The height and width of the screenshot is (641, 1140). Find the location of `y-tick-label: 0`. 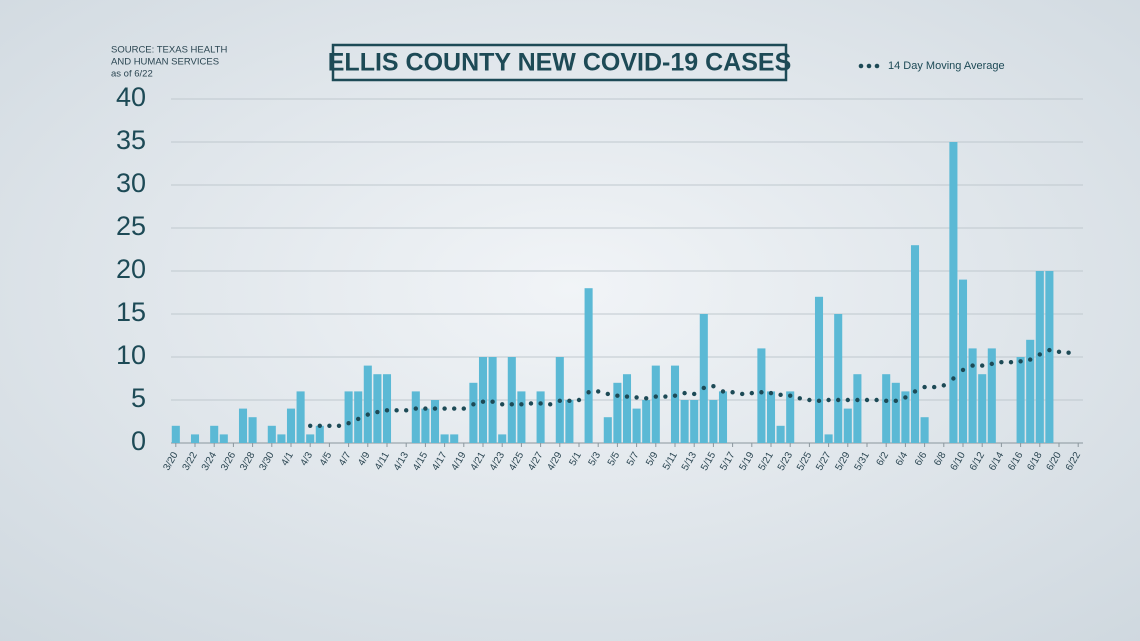

y-tick-label: 0 is located at coordinates (138, 441).